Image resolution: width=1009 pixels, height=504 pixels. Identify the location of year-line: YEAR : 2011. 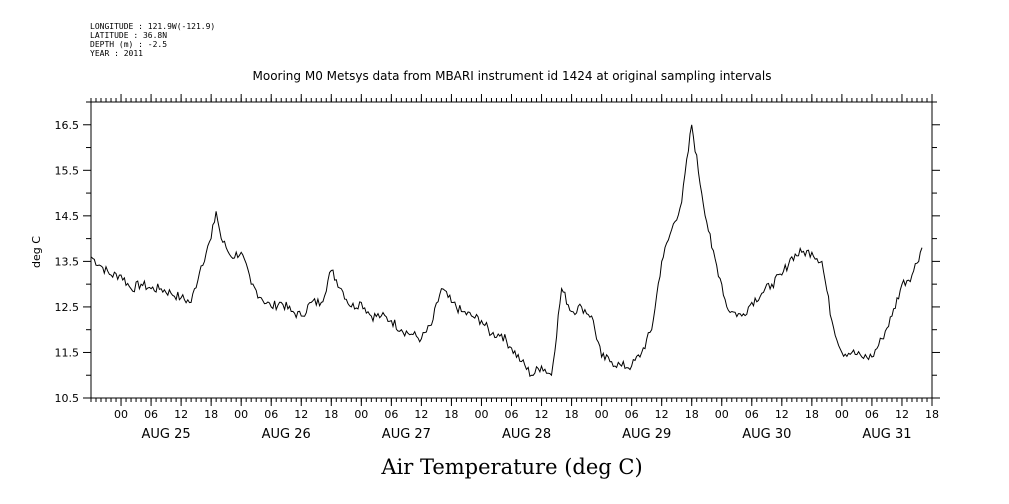
(116, 53).